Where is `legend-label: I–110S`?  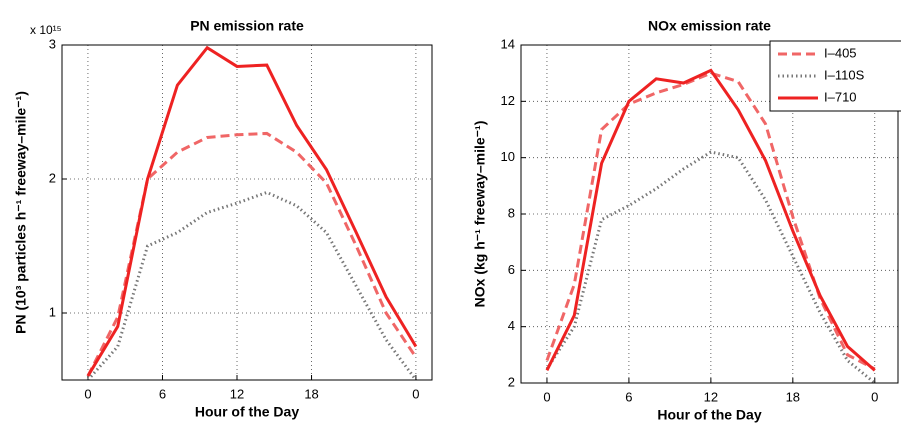 legend-label: I–110S is located at coordinates (844, 74).